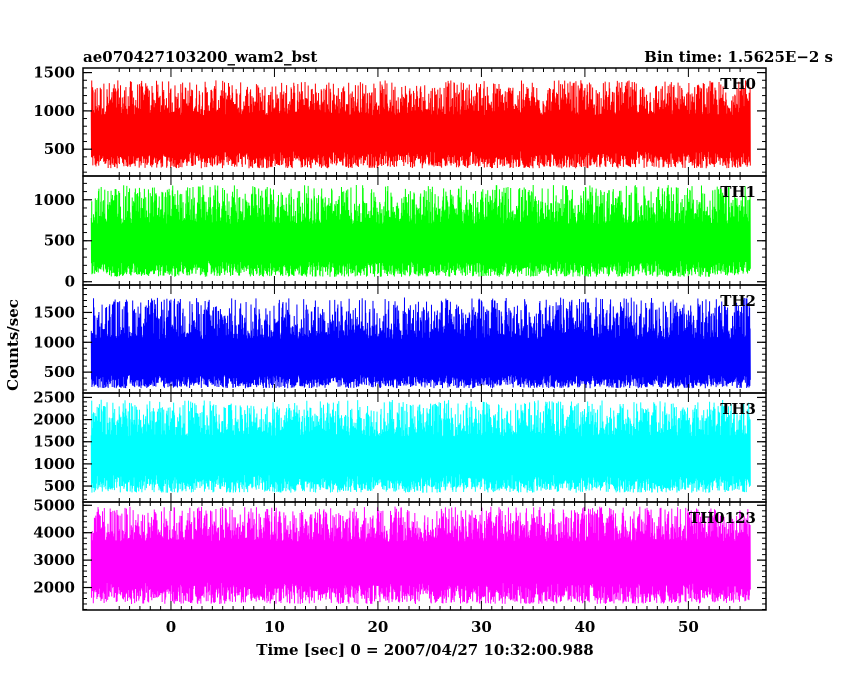  What do you see at coordinates (377, 627) in the screenshot?
I see `x-tick-label: 20` at bounding box center [377, 627].